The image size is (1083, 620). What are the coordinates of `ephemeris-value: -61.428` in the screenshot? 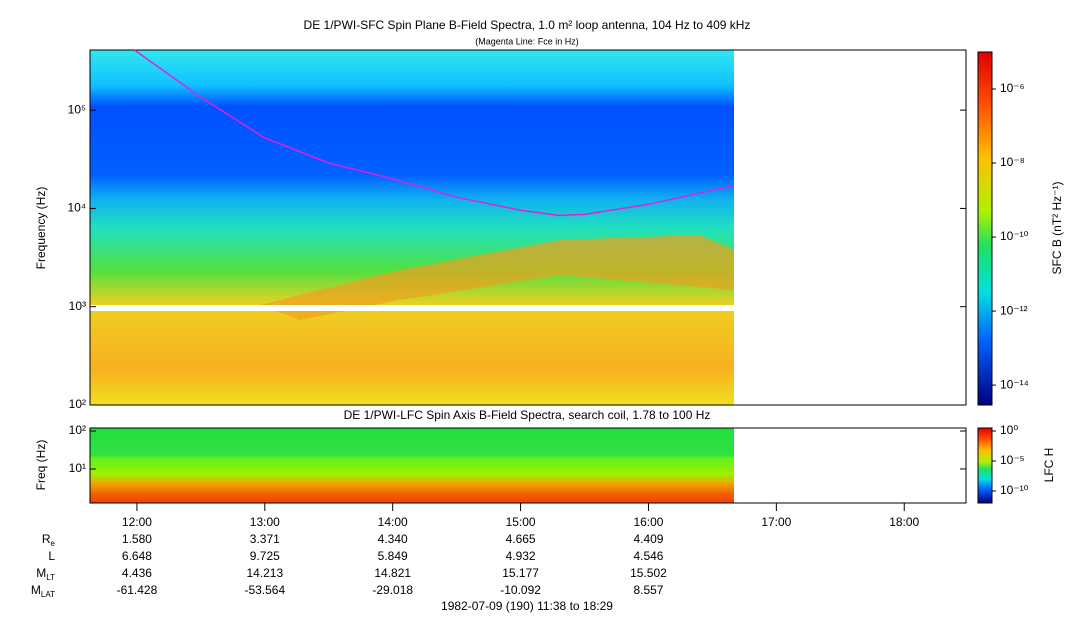 It's located at (137, 590).